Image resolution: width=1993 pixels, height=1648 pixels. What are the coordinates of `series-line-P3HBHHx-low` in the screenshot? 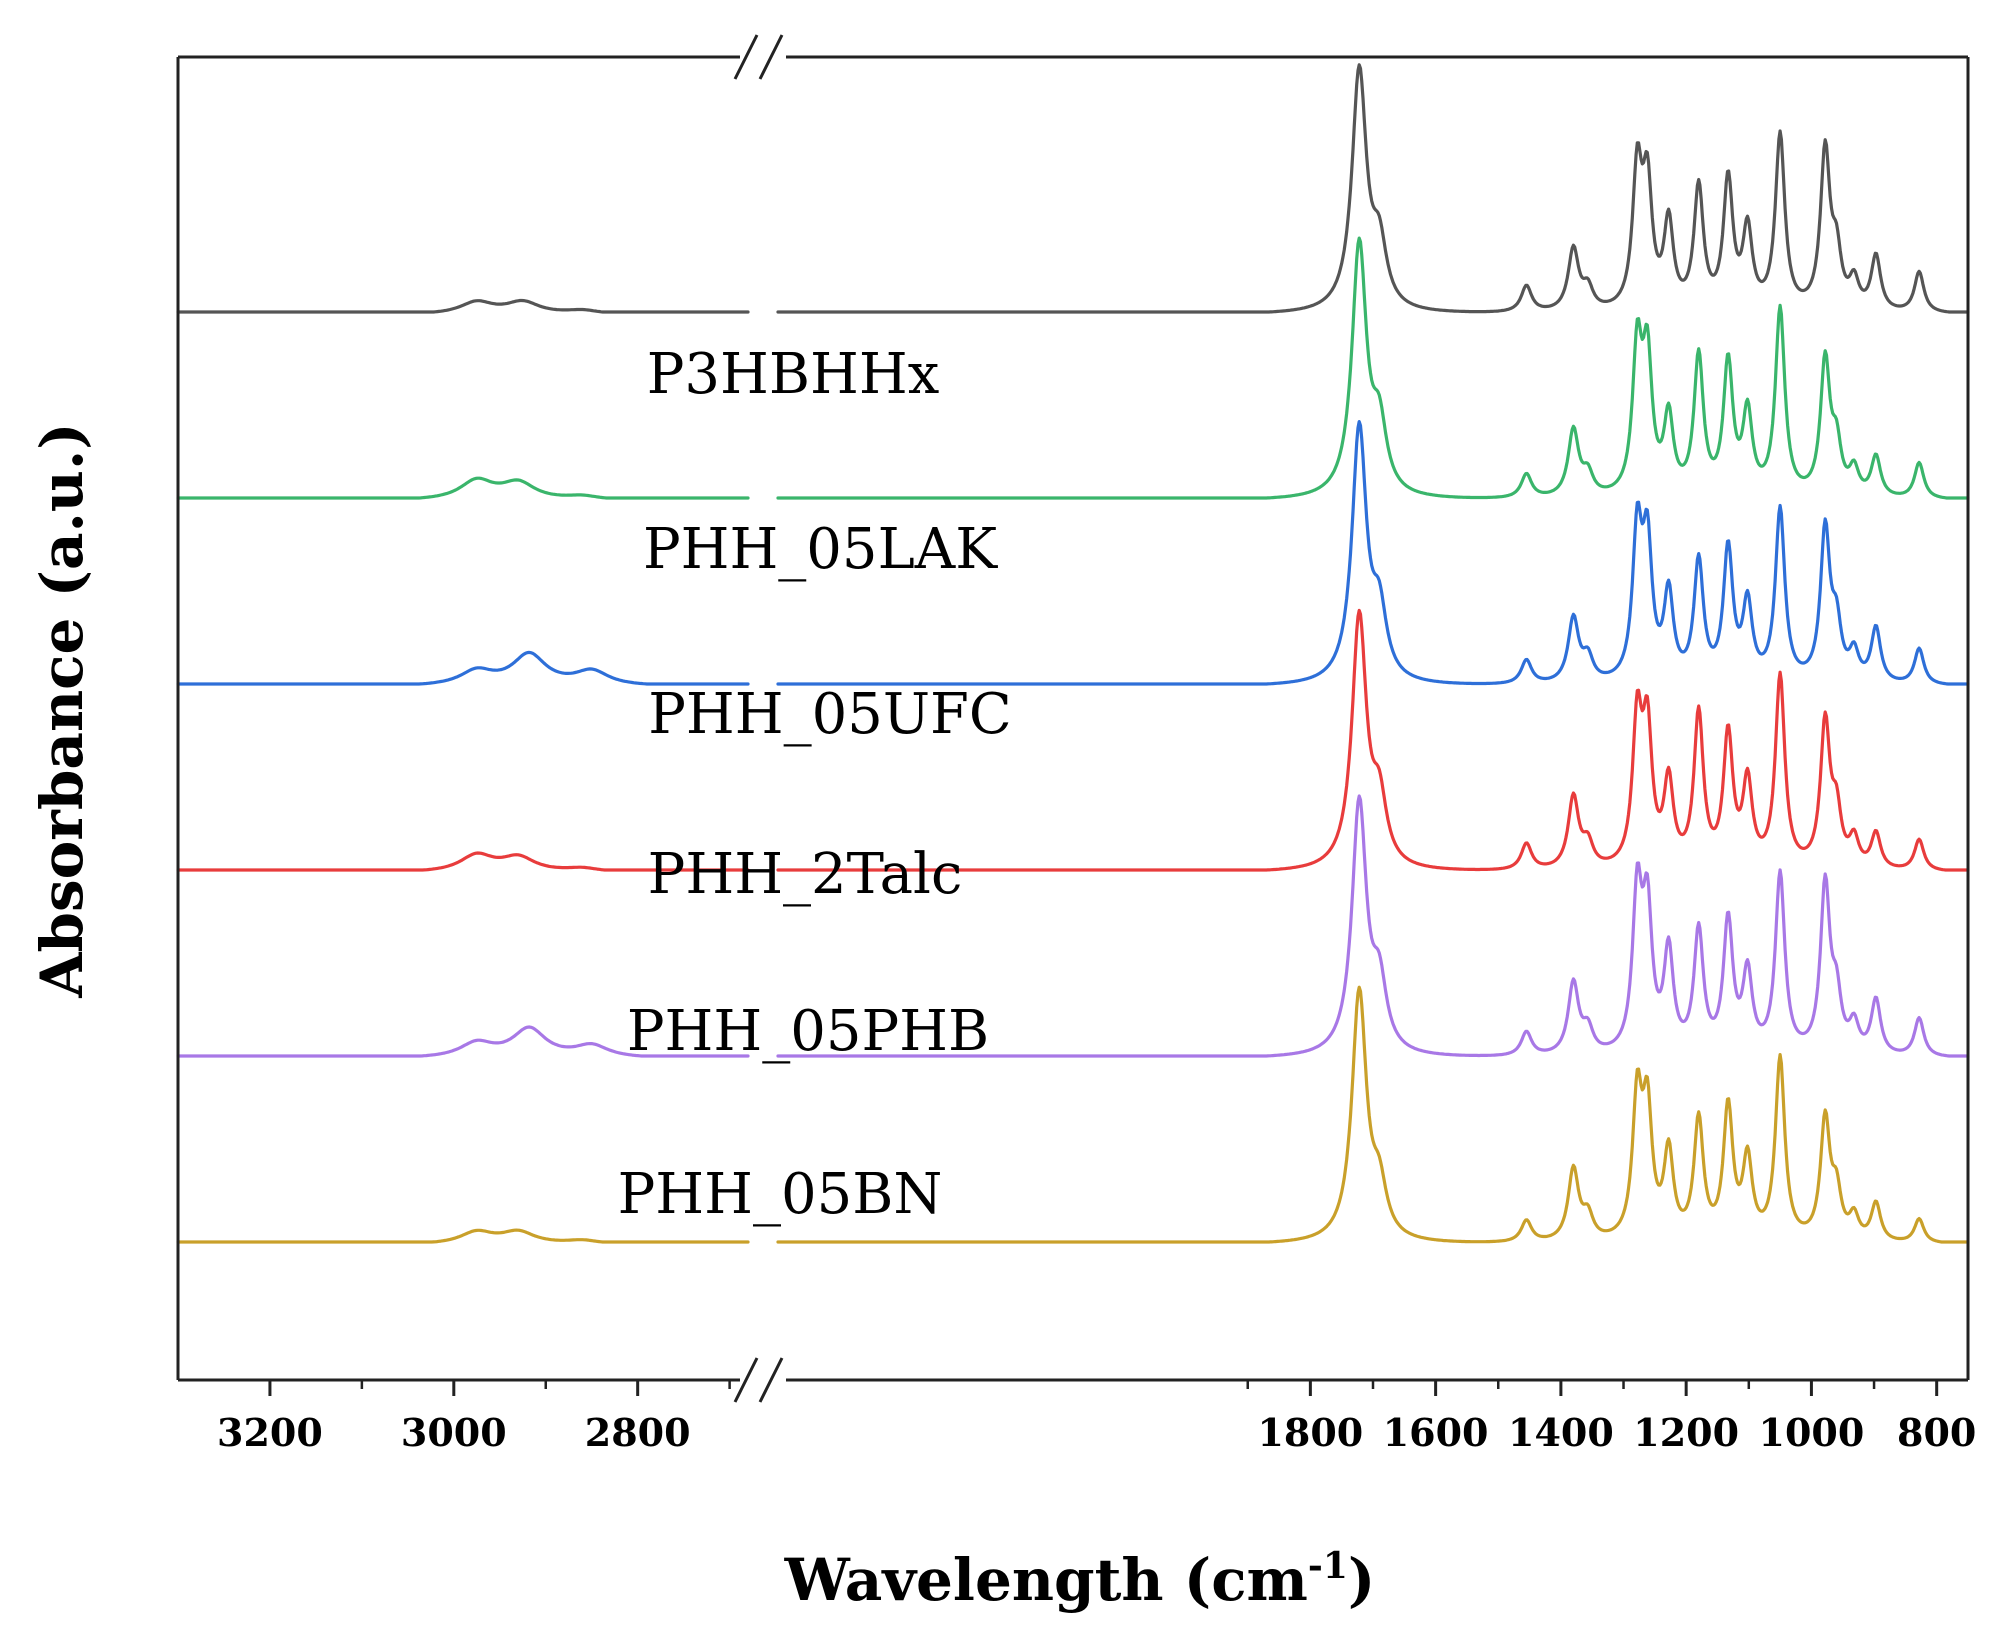 It's located at (1373, 188).